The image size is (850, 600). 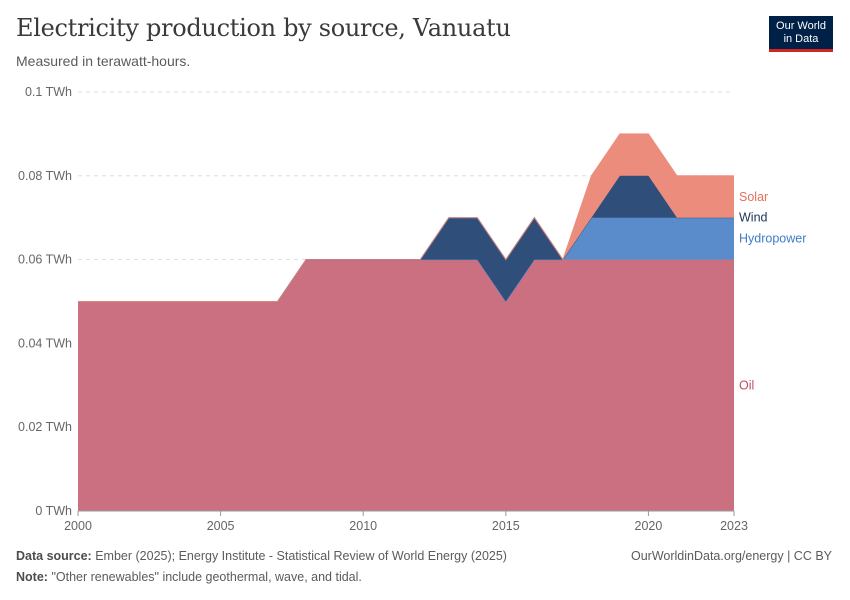 What do you see at coordinates (746, 385) in the screenshot?
I see `series-label-oil: Oil` at bounding box center [746, 385].